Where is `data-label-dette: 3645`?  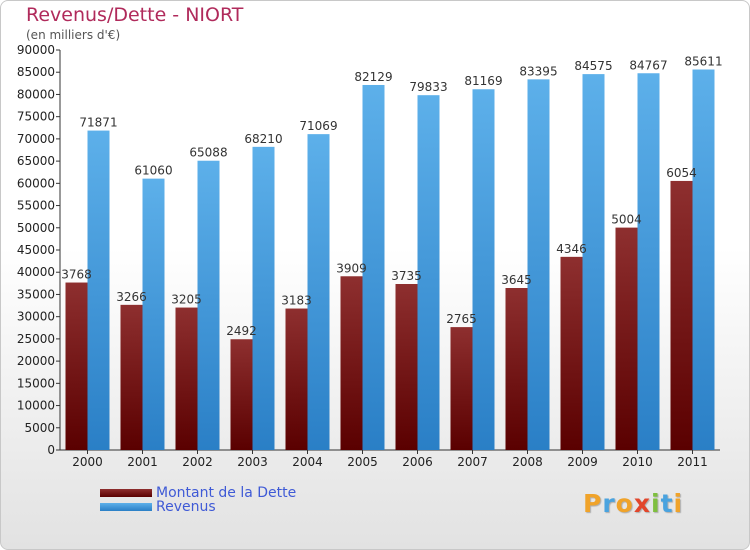 data-label-dette: 3645 is located at coordinates (516, 280).